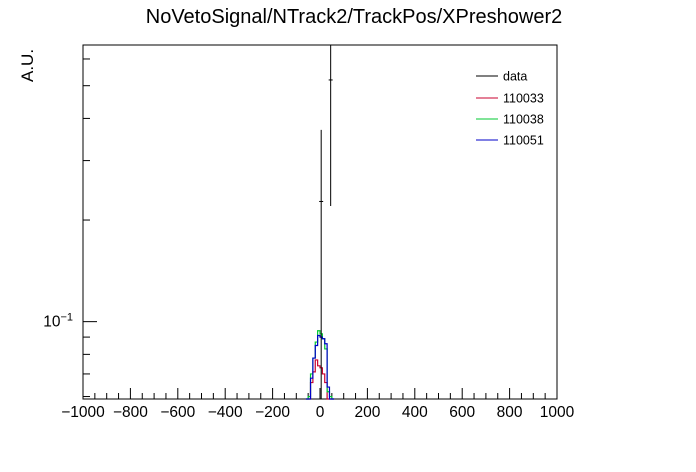  What do you see at coordinates (130, 412) in the screenshot?
I see `x-tick-label: −800` at bounding box center [130, 412].